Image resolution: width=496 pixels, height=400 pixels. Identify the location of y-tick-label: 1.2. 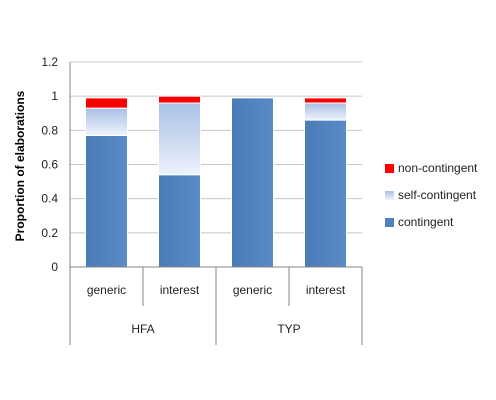
(49, 62).